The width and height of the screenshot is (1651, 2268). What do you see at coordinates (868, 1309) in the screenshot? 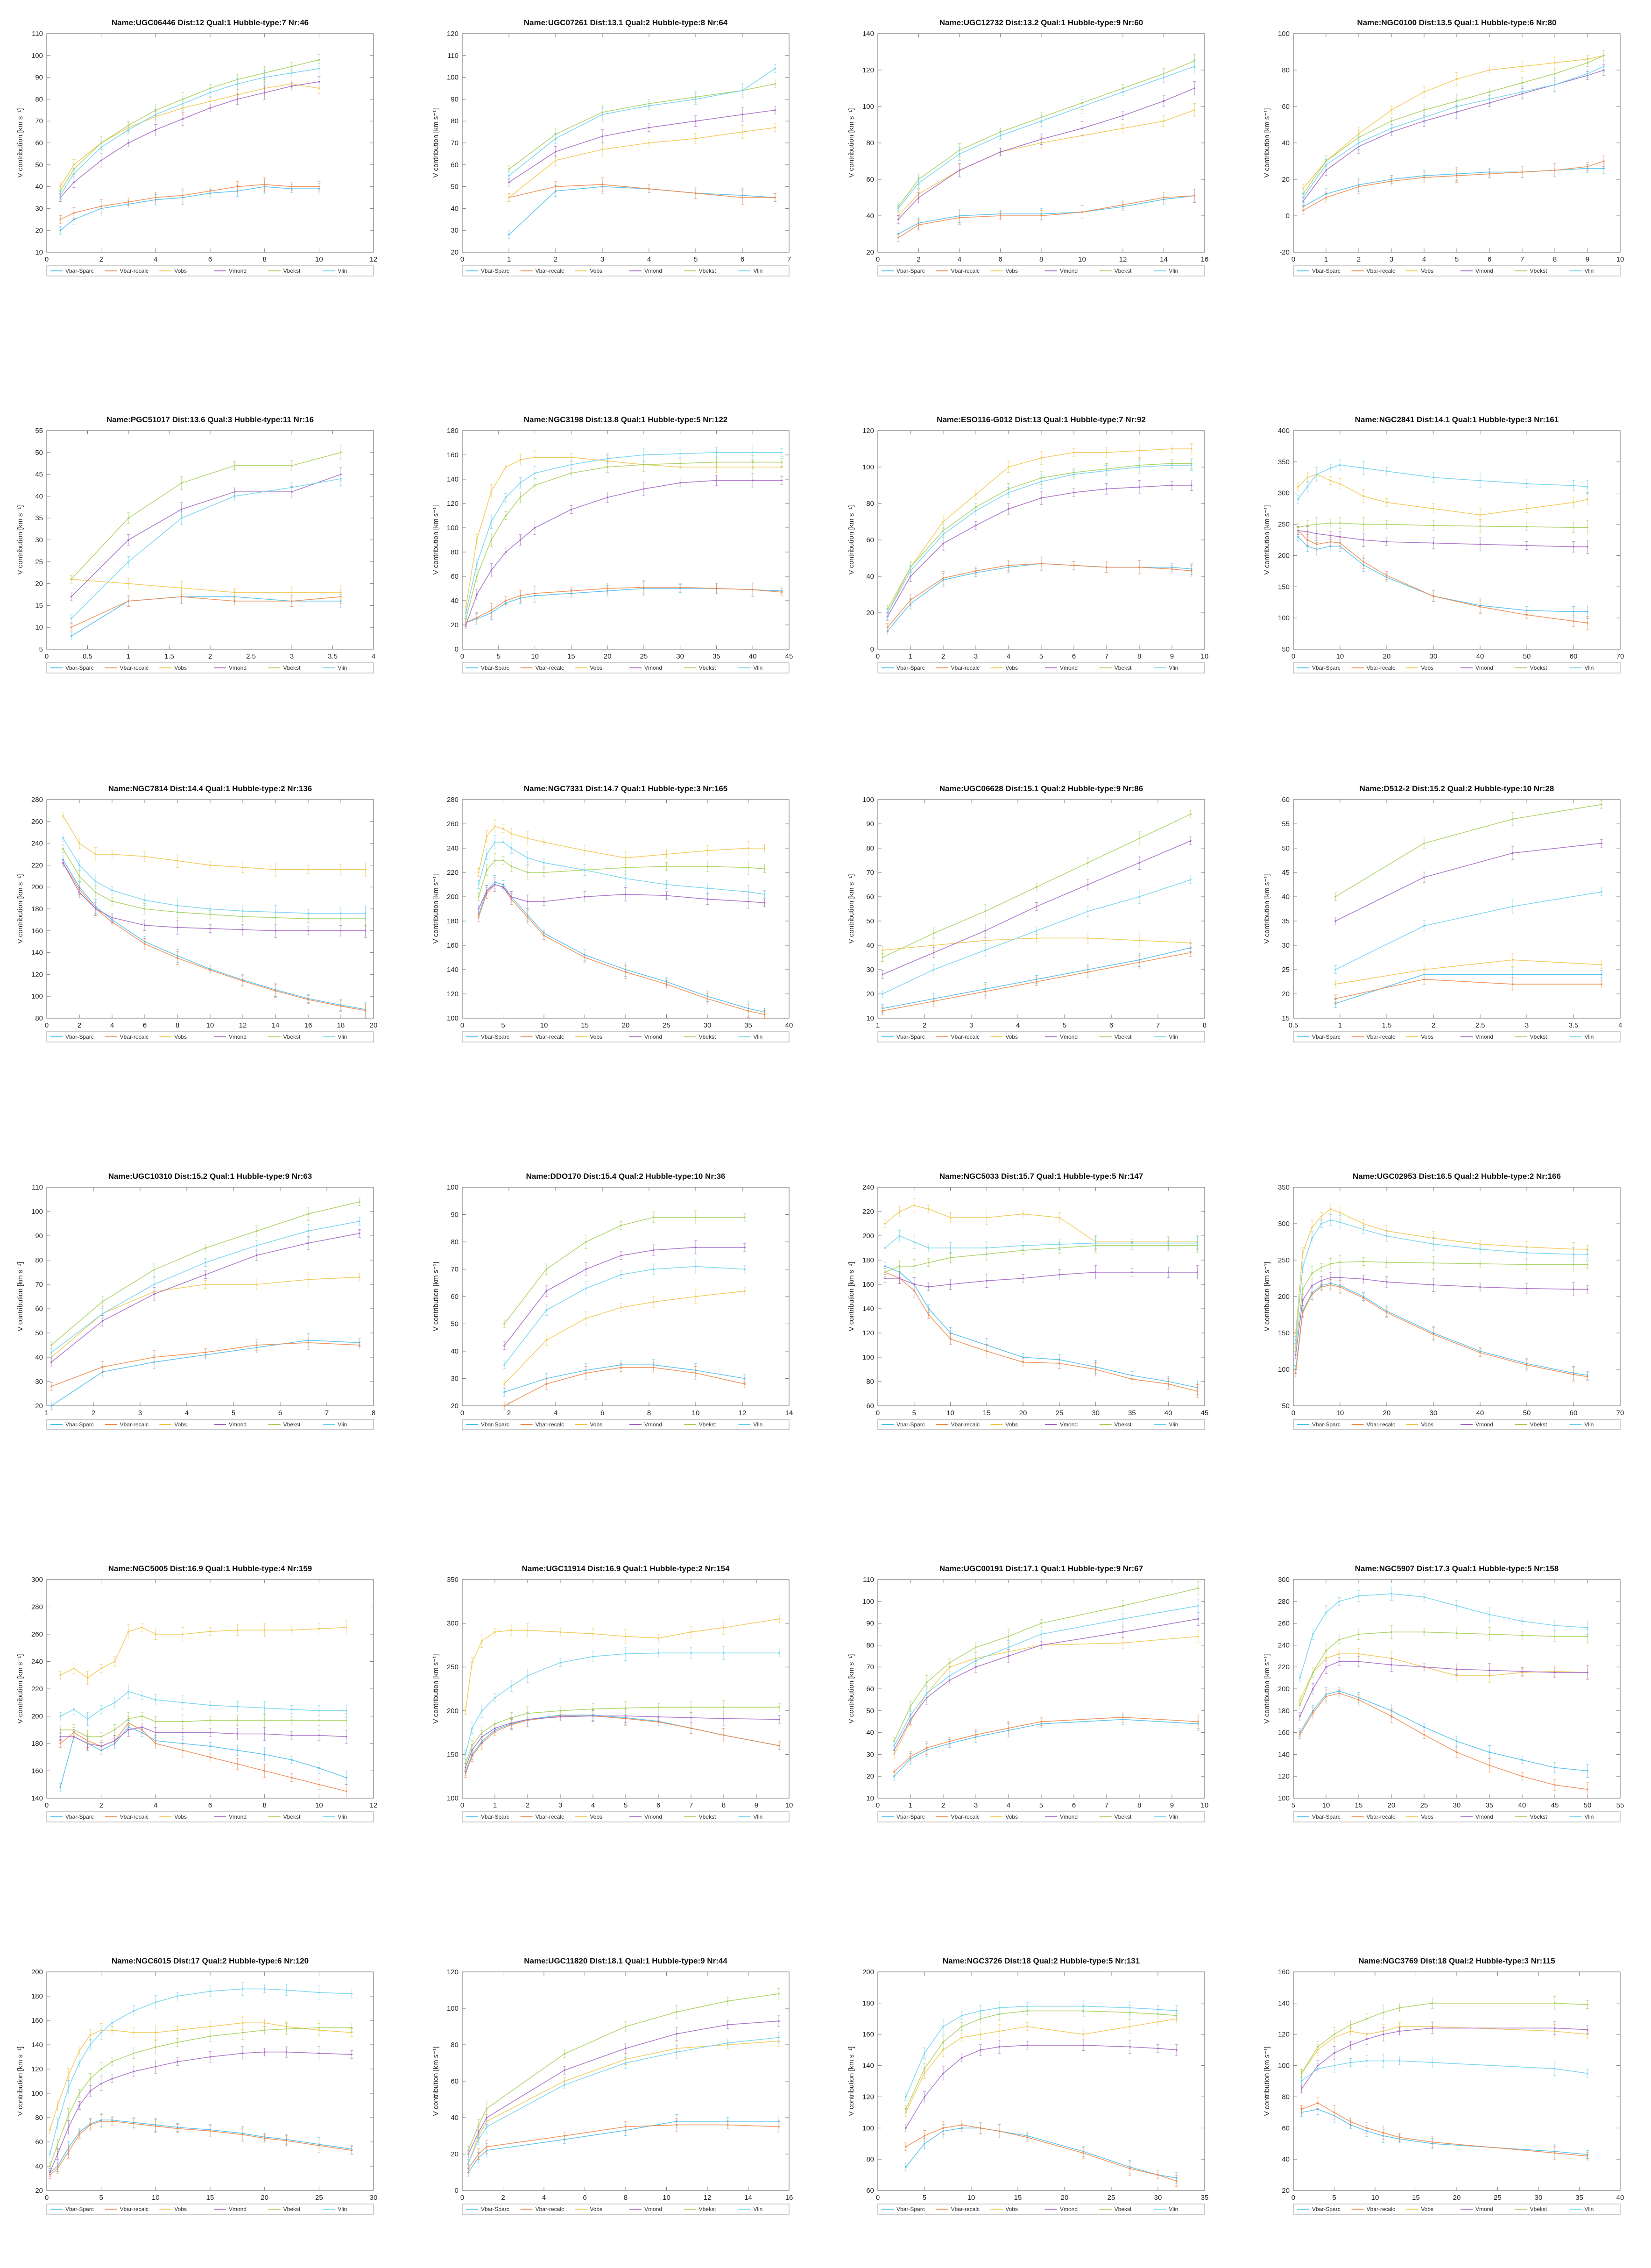
I see `y-tick-label: 140` at bounding box center [868, 1309].